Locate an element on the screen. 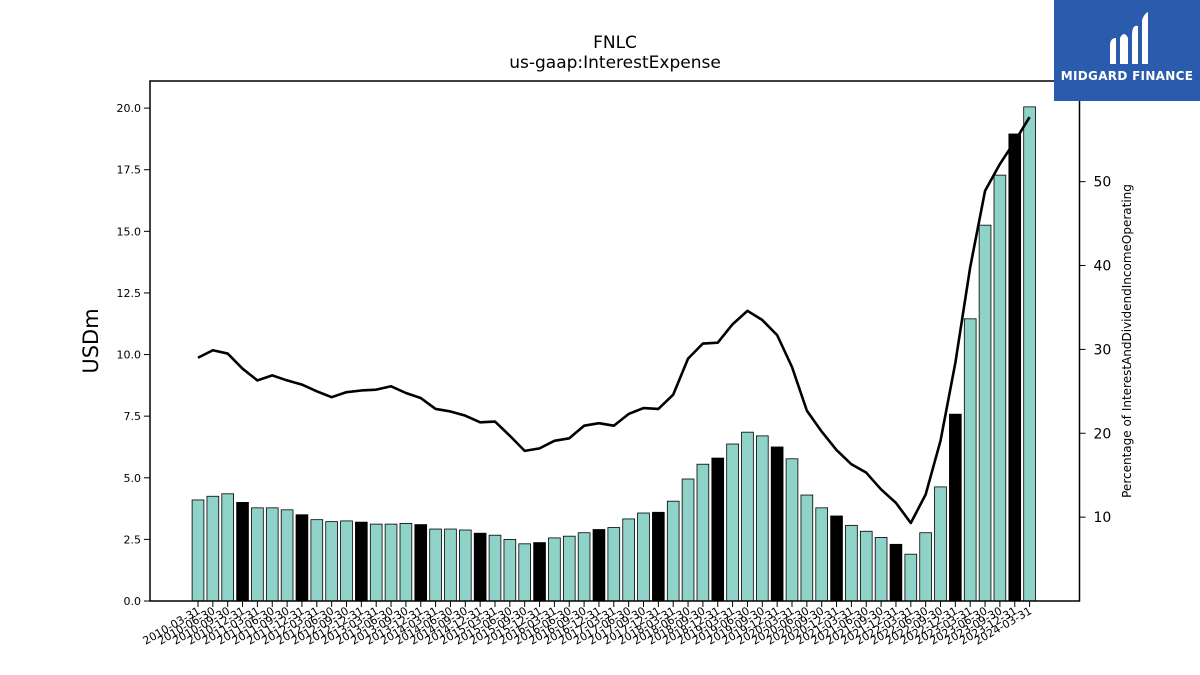 This screenshot has height=675, width=1200. y-tick-label: 20.0 is located at coordinates (129, 108).